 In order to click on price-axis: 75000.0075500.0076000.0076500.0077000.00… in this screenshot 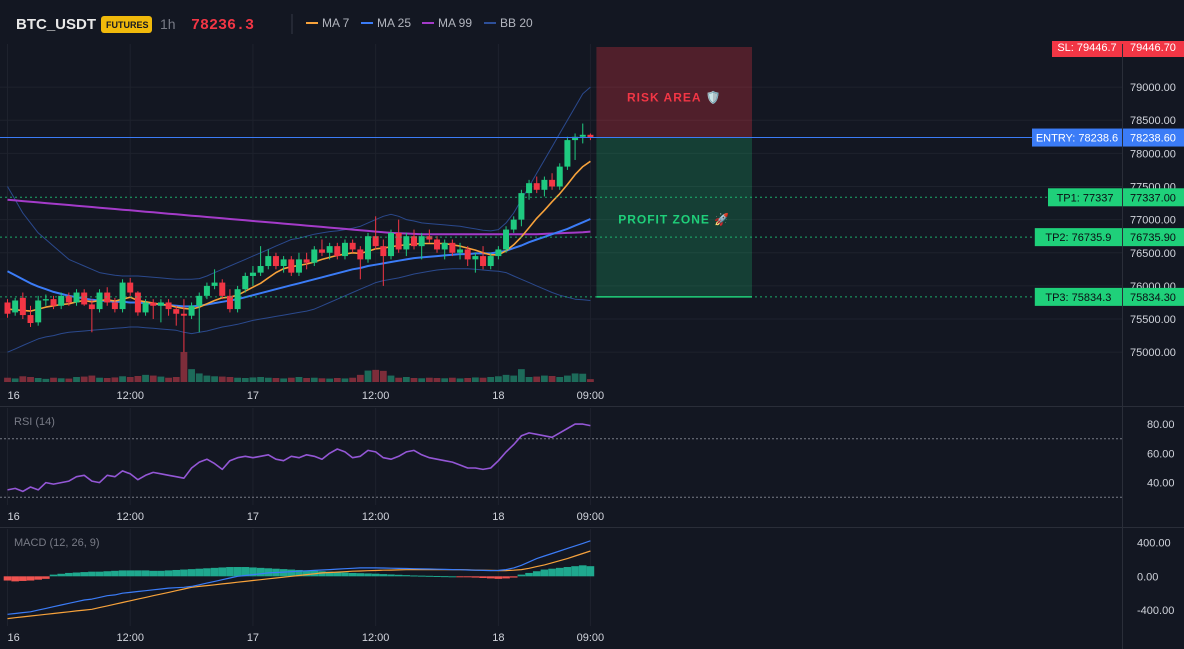, I will do `click(1153, 200)`.